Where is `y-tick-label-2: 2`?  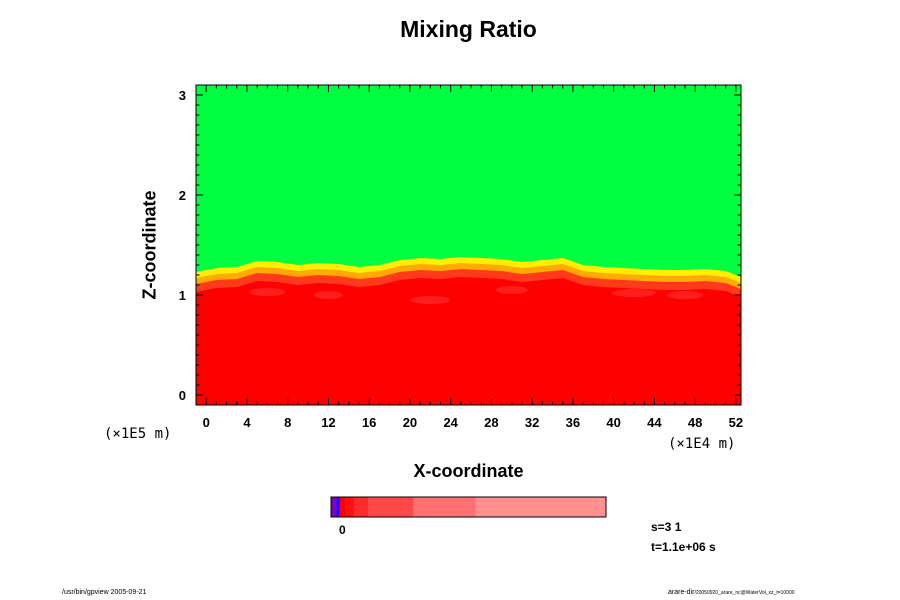 y-tick-label-2: 2 is located at coordinates (182, 195).